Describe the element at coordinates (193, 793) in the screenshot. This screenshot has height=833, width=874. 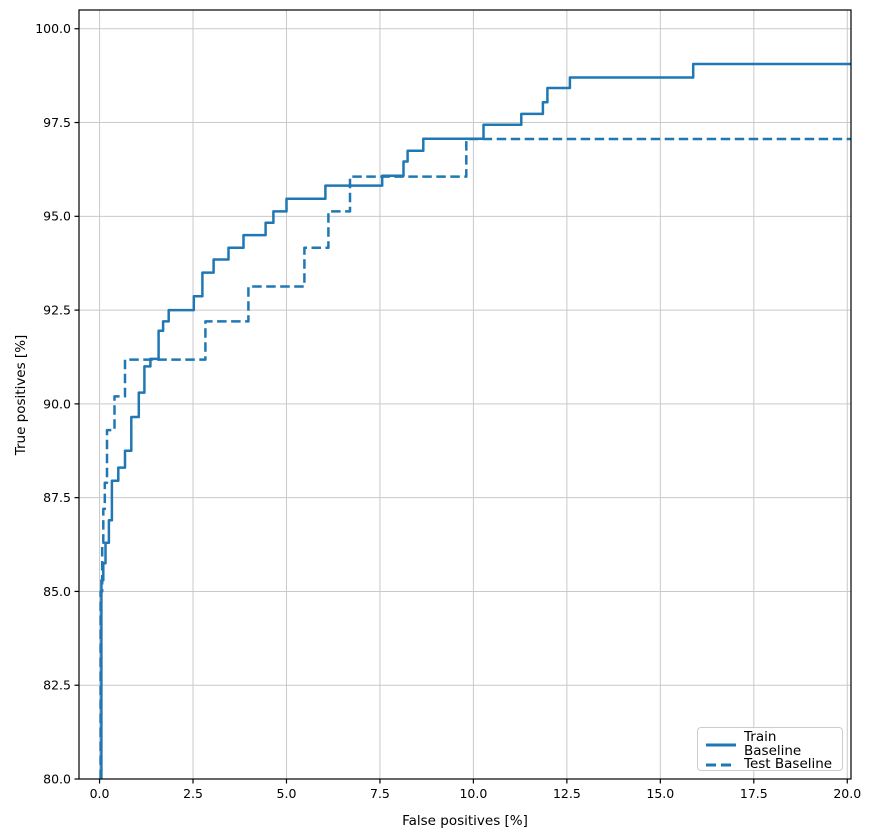
I see `svg-text: 2.5` at that location.